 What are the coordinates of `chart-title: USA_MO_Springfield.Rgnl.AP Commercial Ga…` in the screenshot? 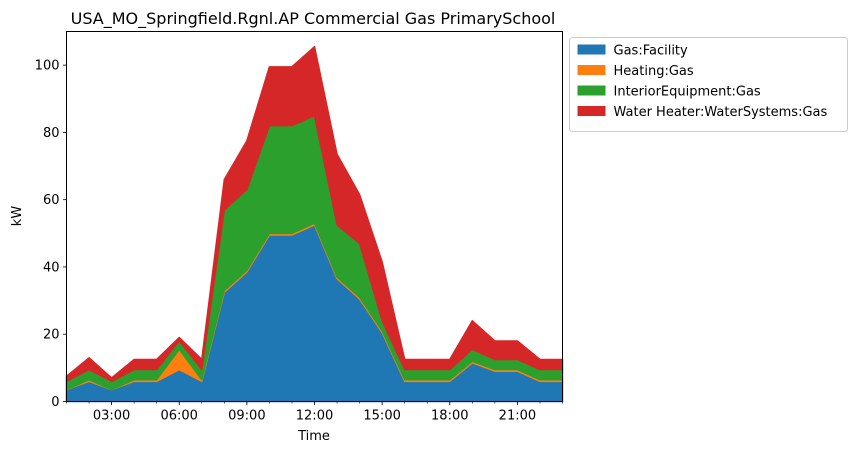 It's located at (313, 19).